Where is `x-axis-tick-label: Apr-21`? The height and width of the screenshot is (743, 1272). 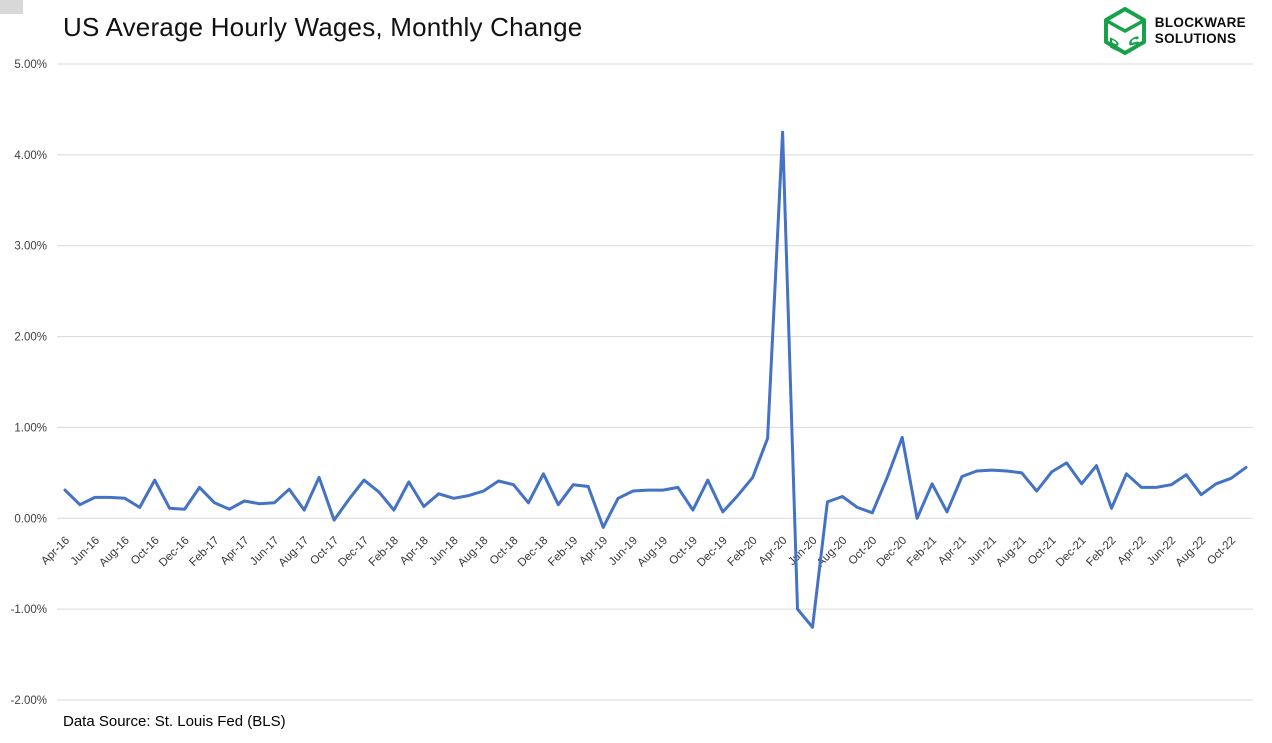 x-axis-tick-label: Apr-21 is located at coordinates (952, 551).